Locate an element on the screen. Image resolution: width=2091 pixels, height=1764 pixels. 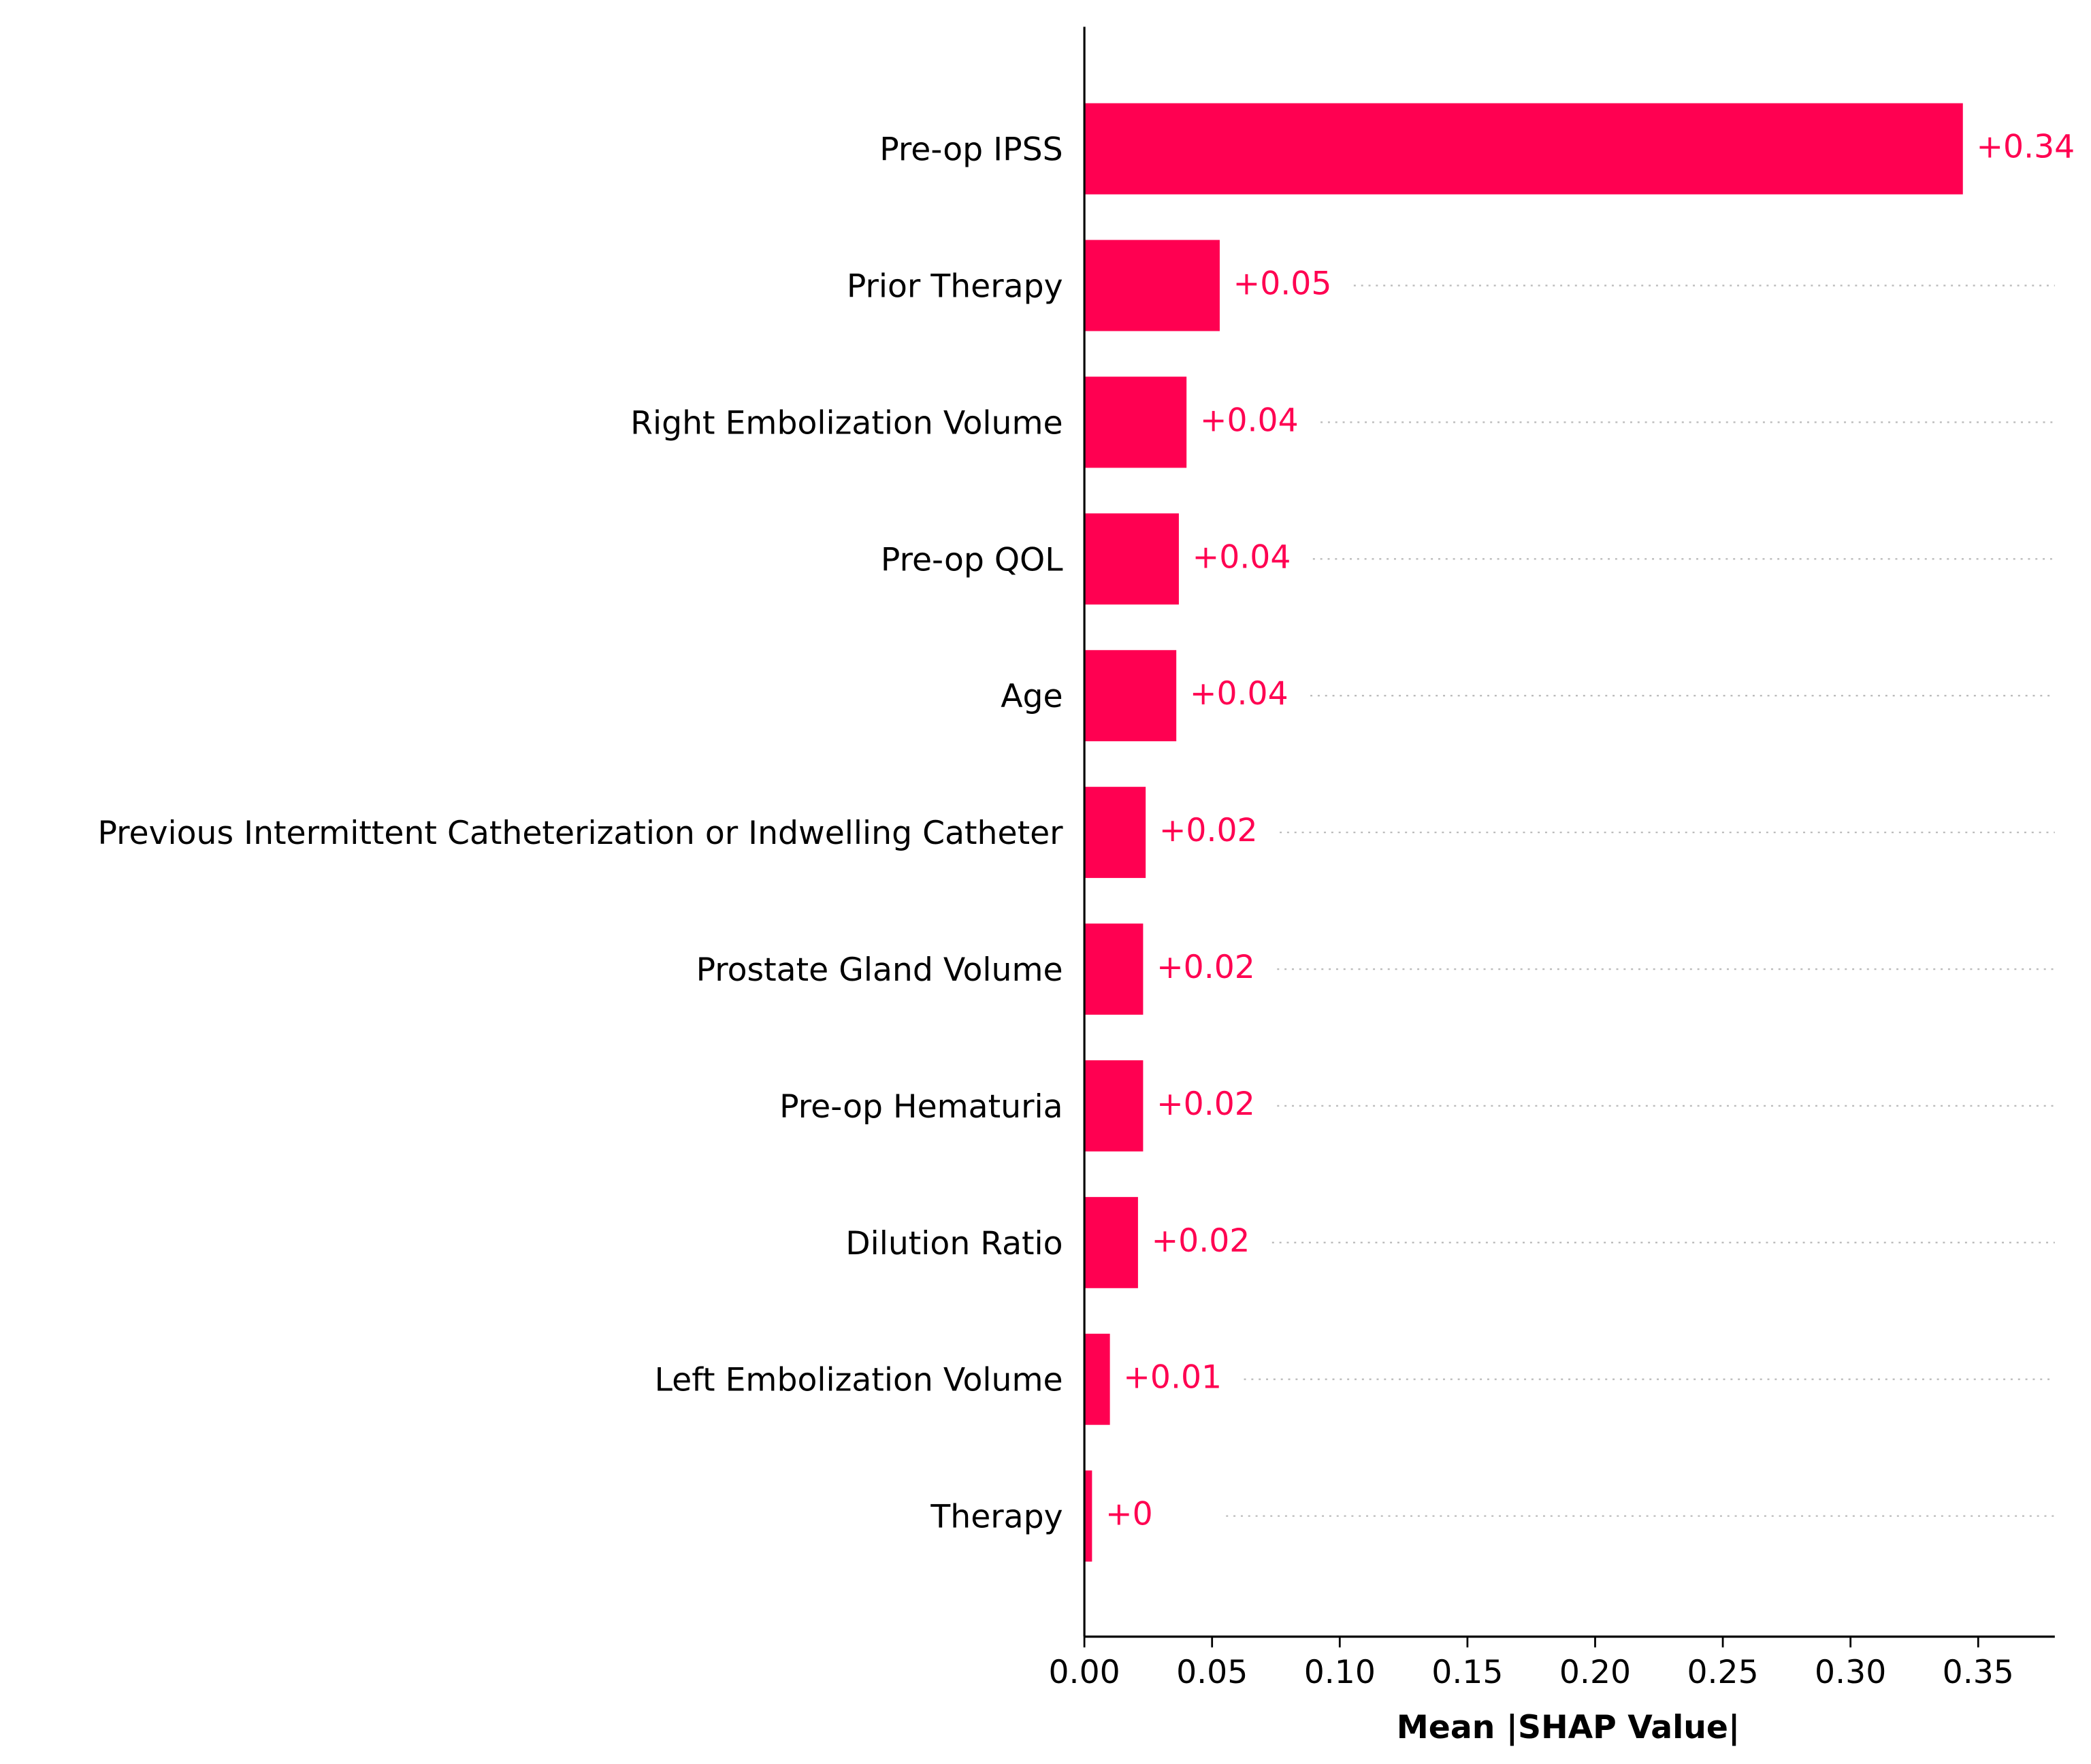
y-tick-label: Left Embolization Volume is located at coordinates (859, 1381).